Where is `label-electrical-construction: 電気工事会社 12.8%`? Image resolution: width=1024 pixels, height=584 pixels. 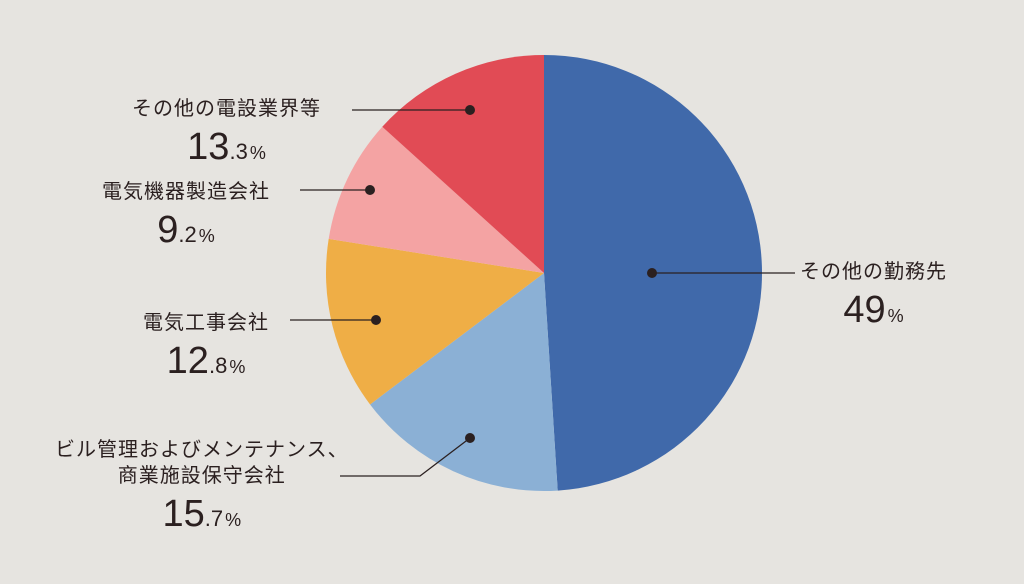 label-electrical-construction: 電気工事会社 12.8% is located at coordinates (206, 350).